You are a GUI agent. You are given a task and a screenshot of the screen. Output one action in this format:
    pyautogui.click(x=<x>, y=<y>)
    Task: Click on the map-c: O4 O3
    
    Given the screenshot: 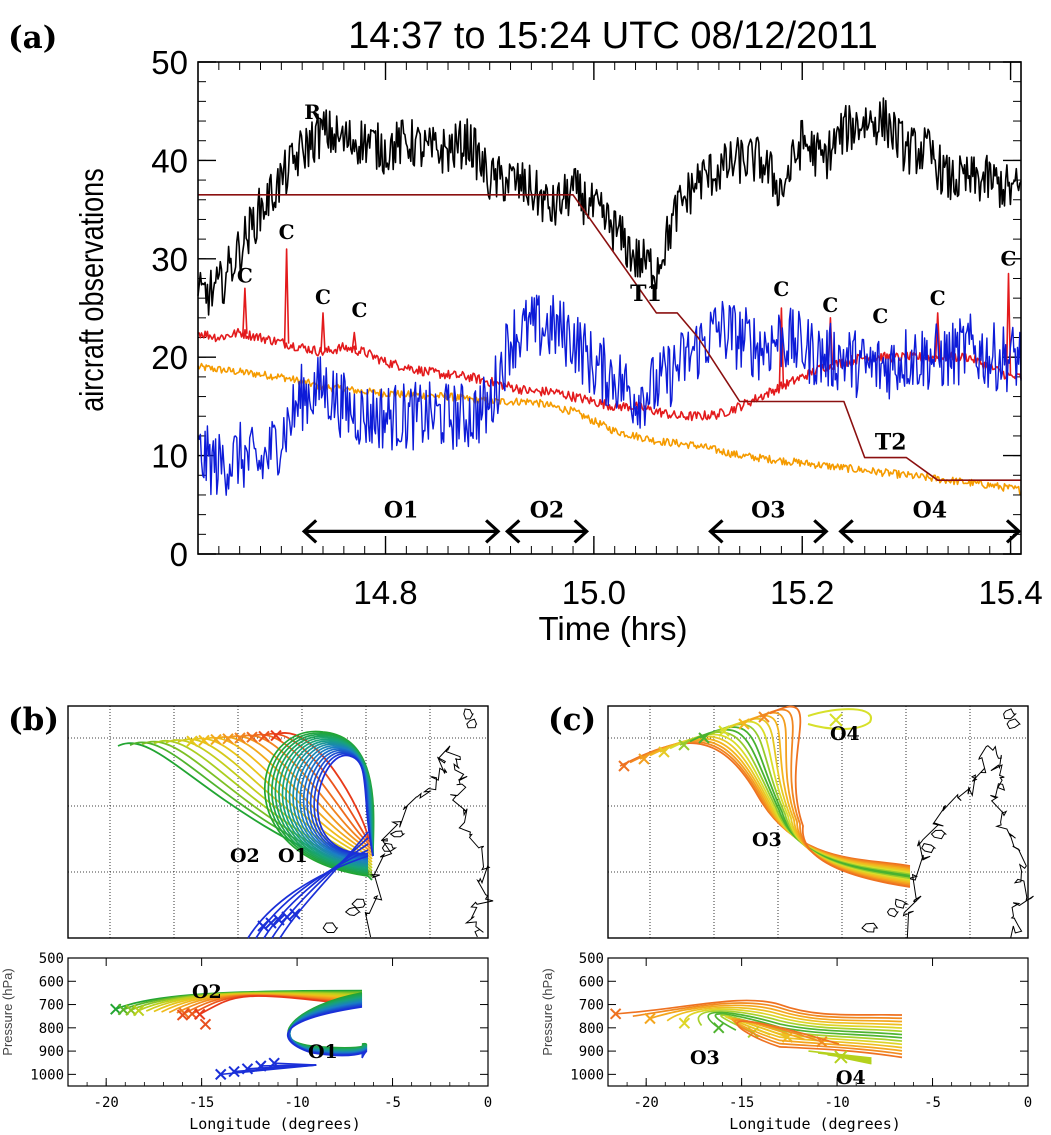 What is the action you would take?
    pyautogui.click(x=820, y=822)
    